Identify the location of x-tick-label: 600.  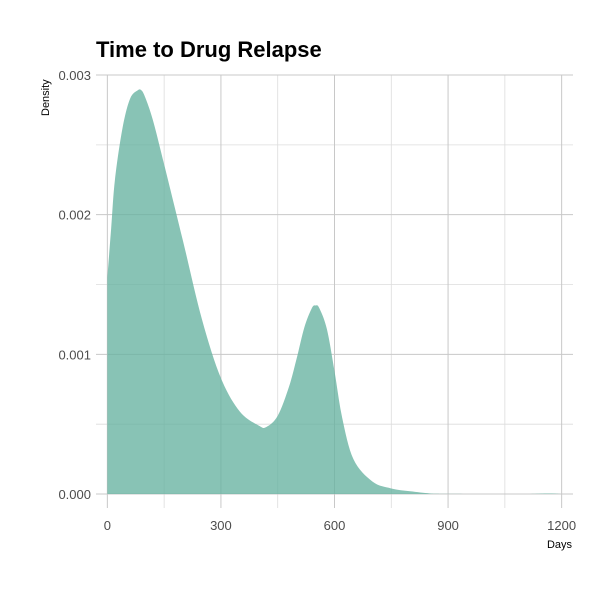
(335, 525).